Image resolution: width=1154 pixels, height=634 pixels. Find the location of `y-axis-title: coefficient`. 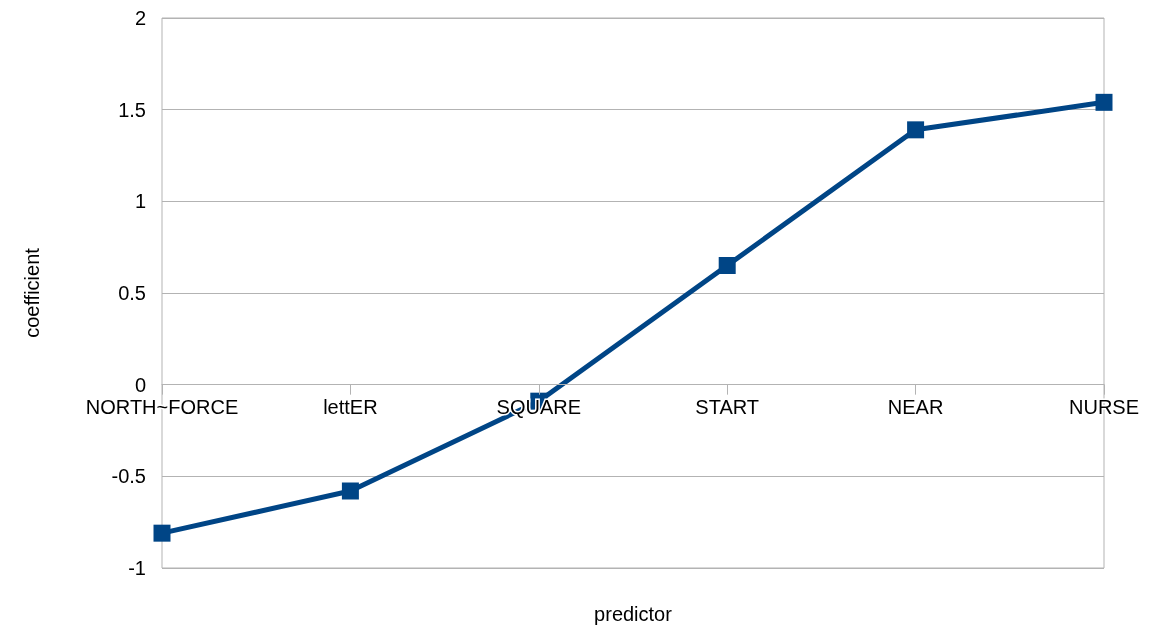

y-axis-title: coefficient is located at coordinates (32, 292).